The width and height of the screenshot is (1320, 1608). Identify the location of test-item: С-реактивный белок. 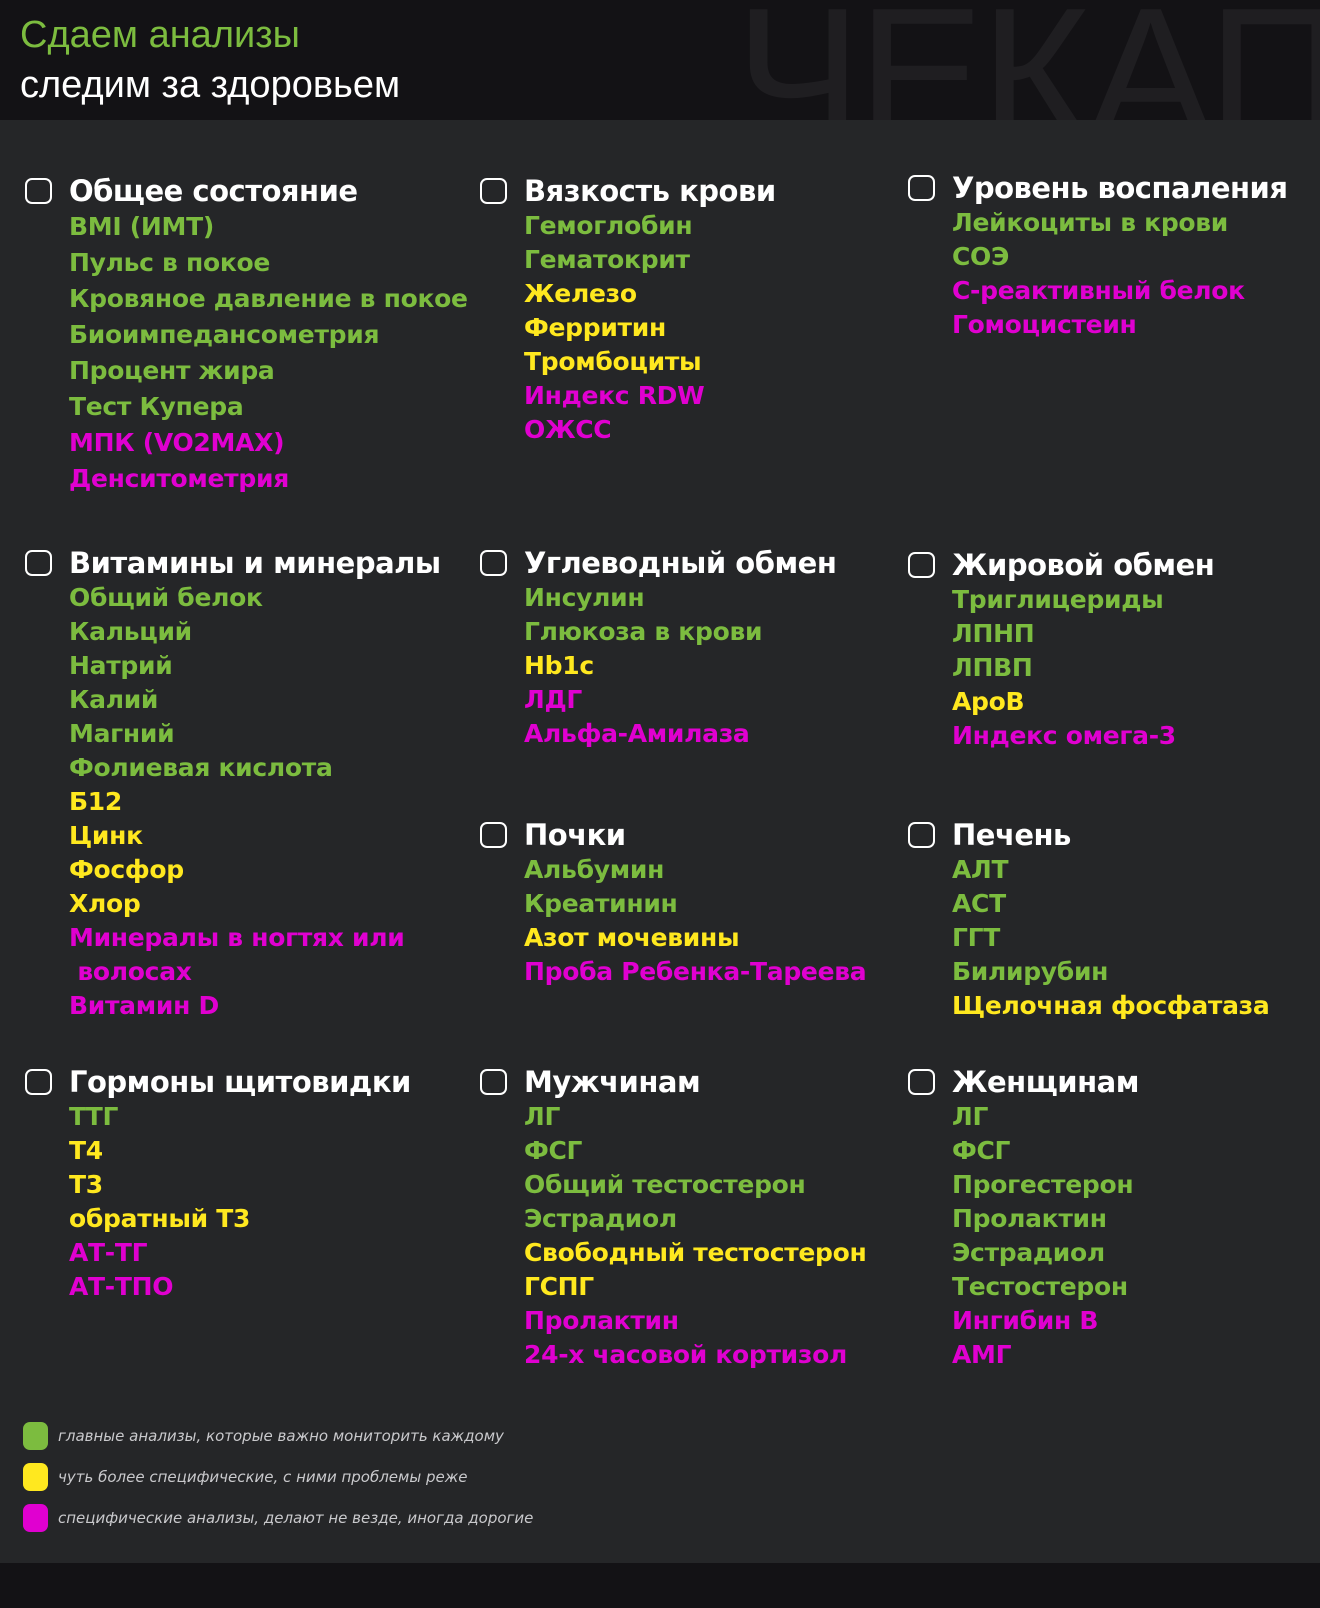
(1098, 290).